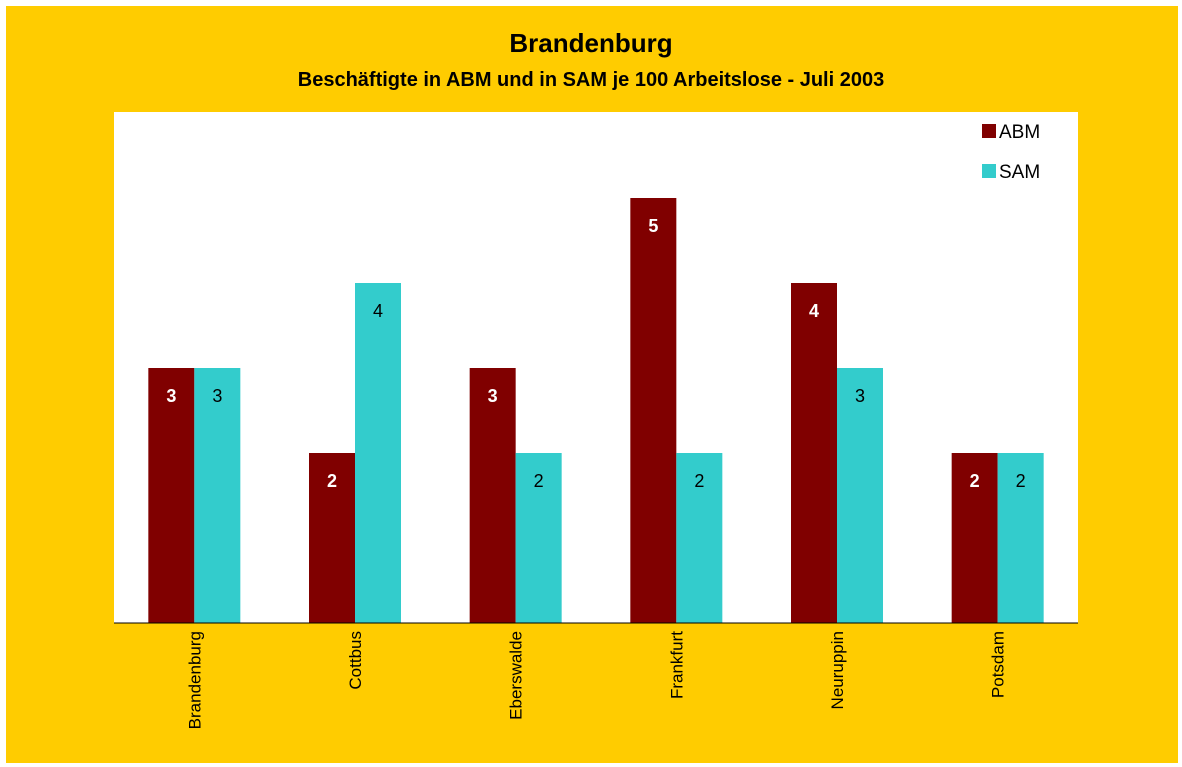 This screenshot has height=767, width=1182. I want to click on data-label-sam-eberswalde: 2, so click(539, 481).